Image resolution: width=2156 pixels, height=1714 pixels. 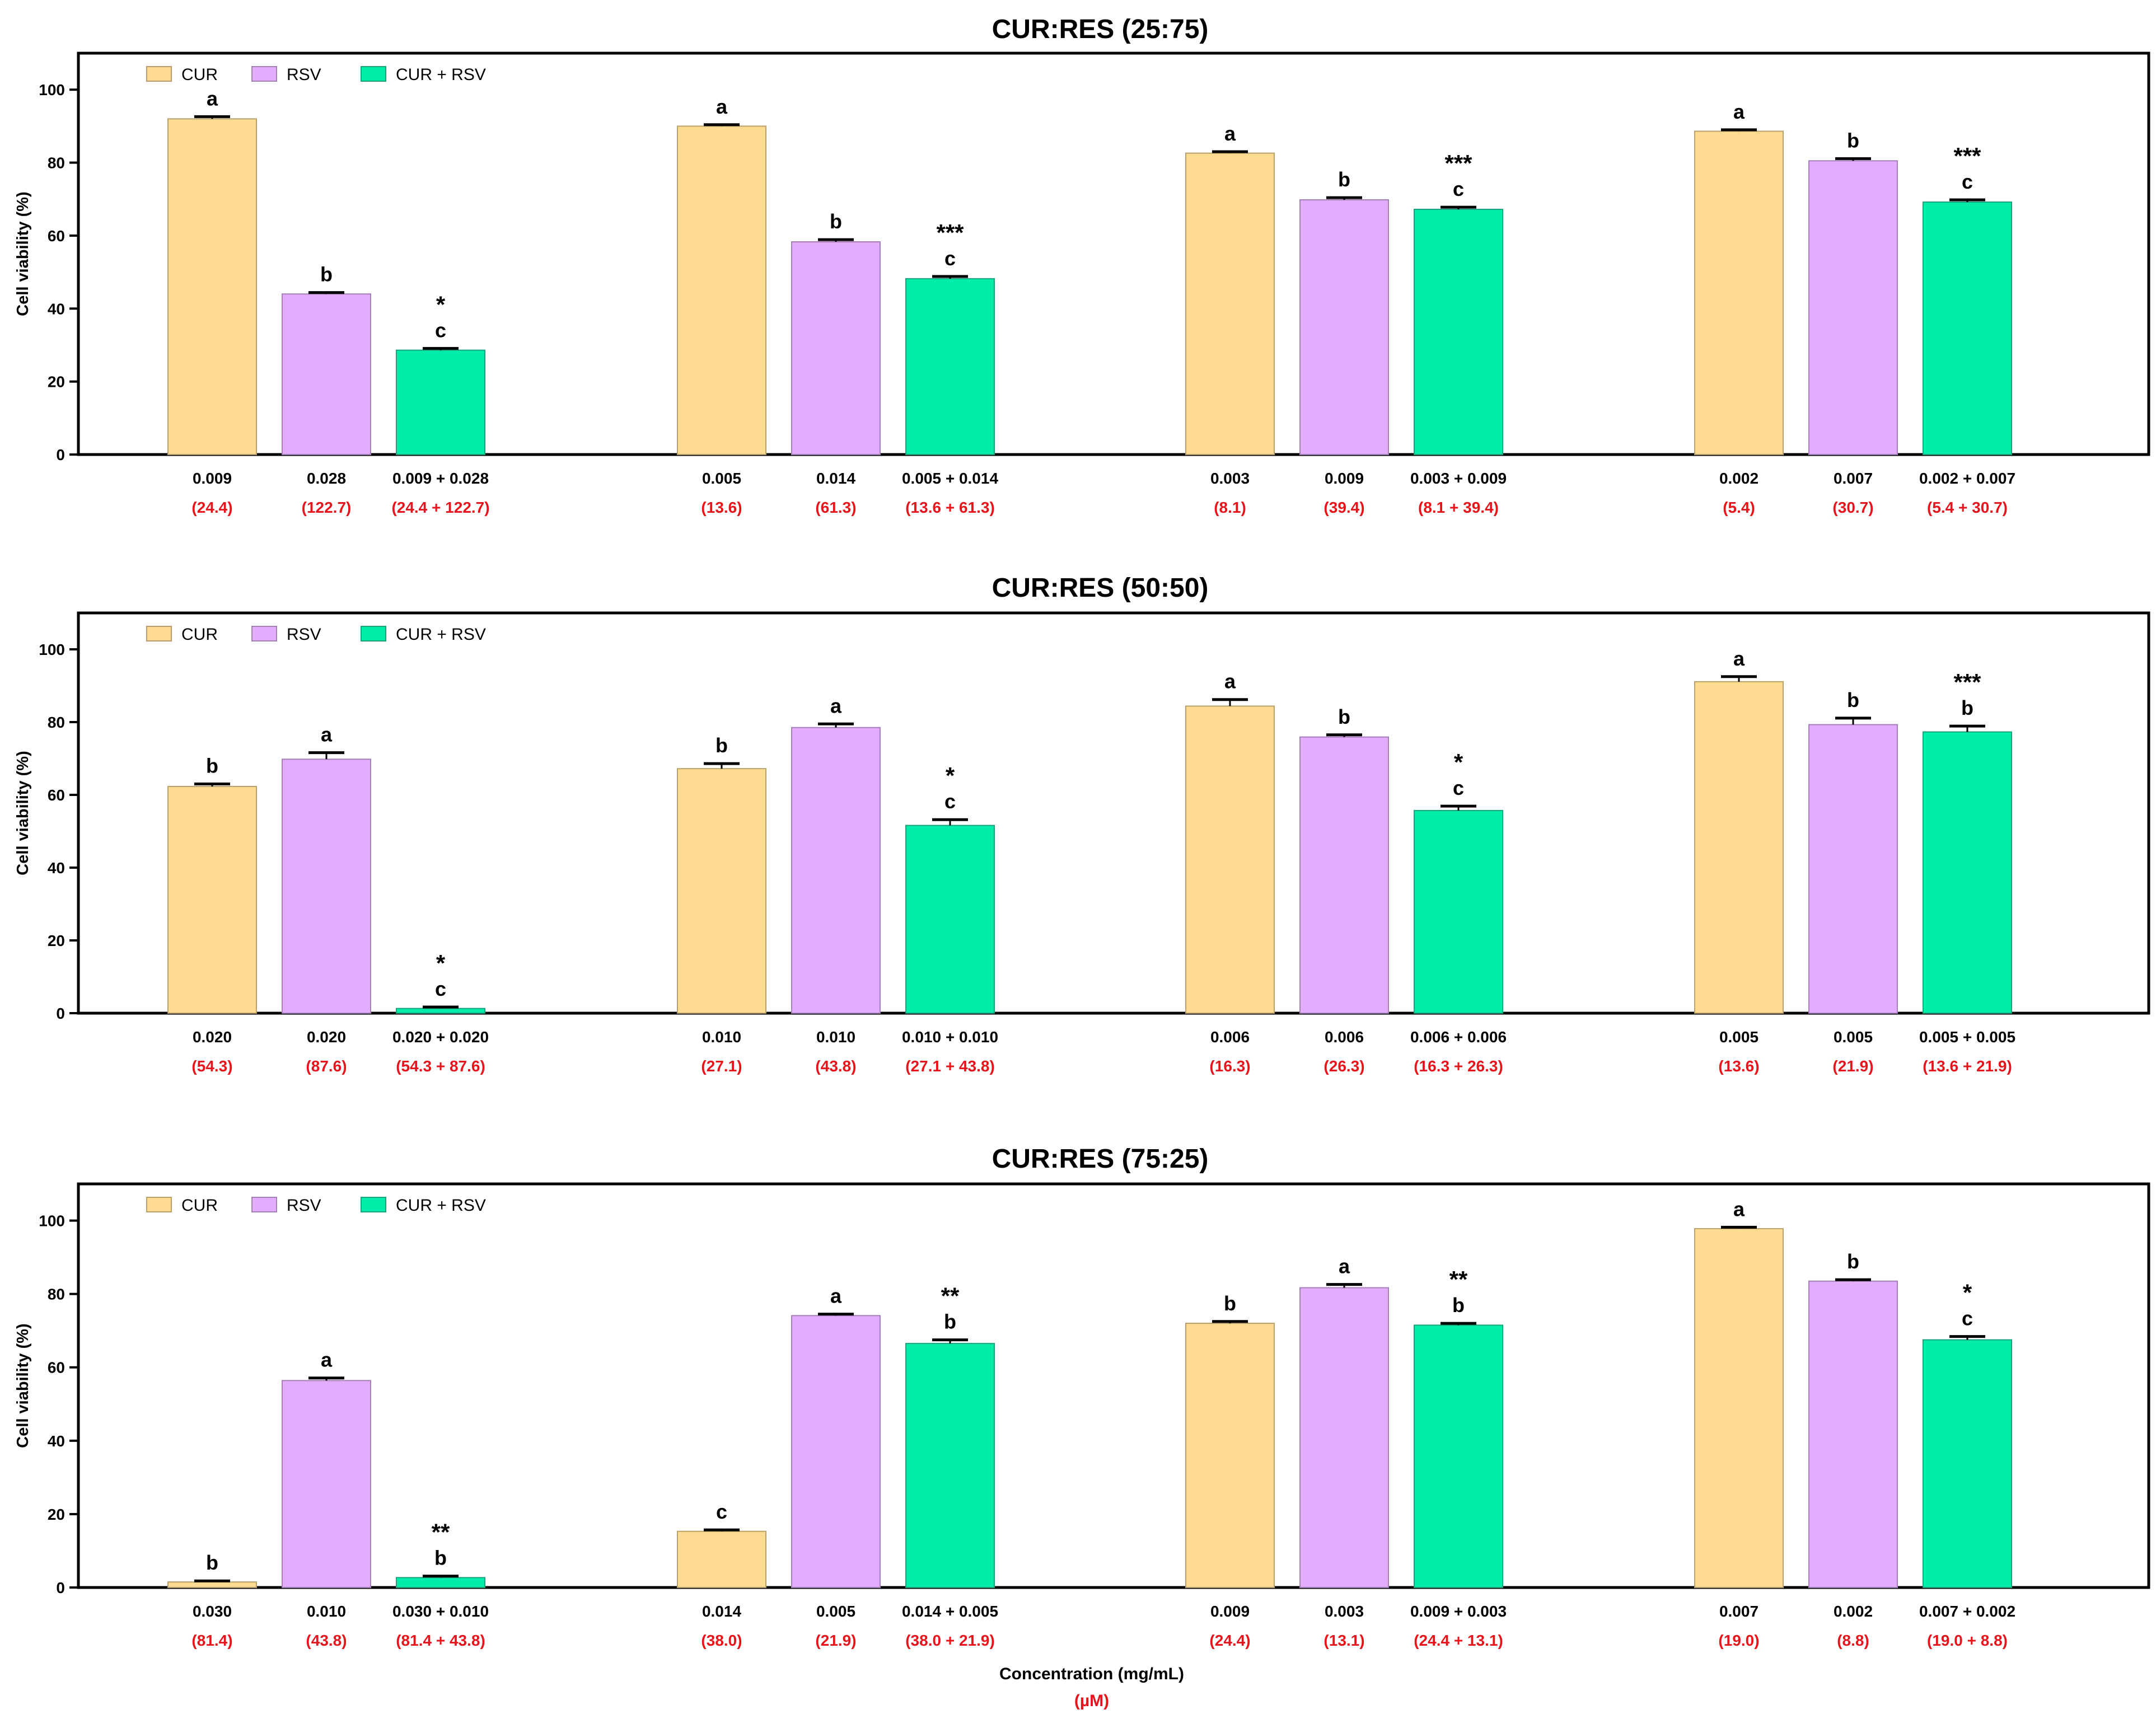 I want to click on category-label: 0.002, so click(x=1853, y=1611).